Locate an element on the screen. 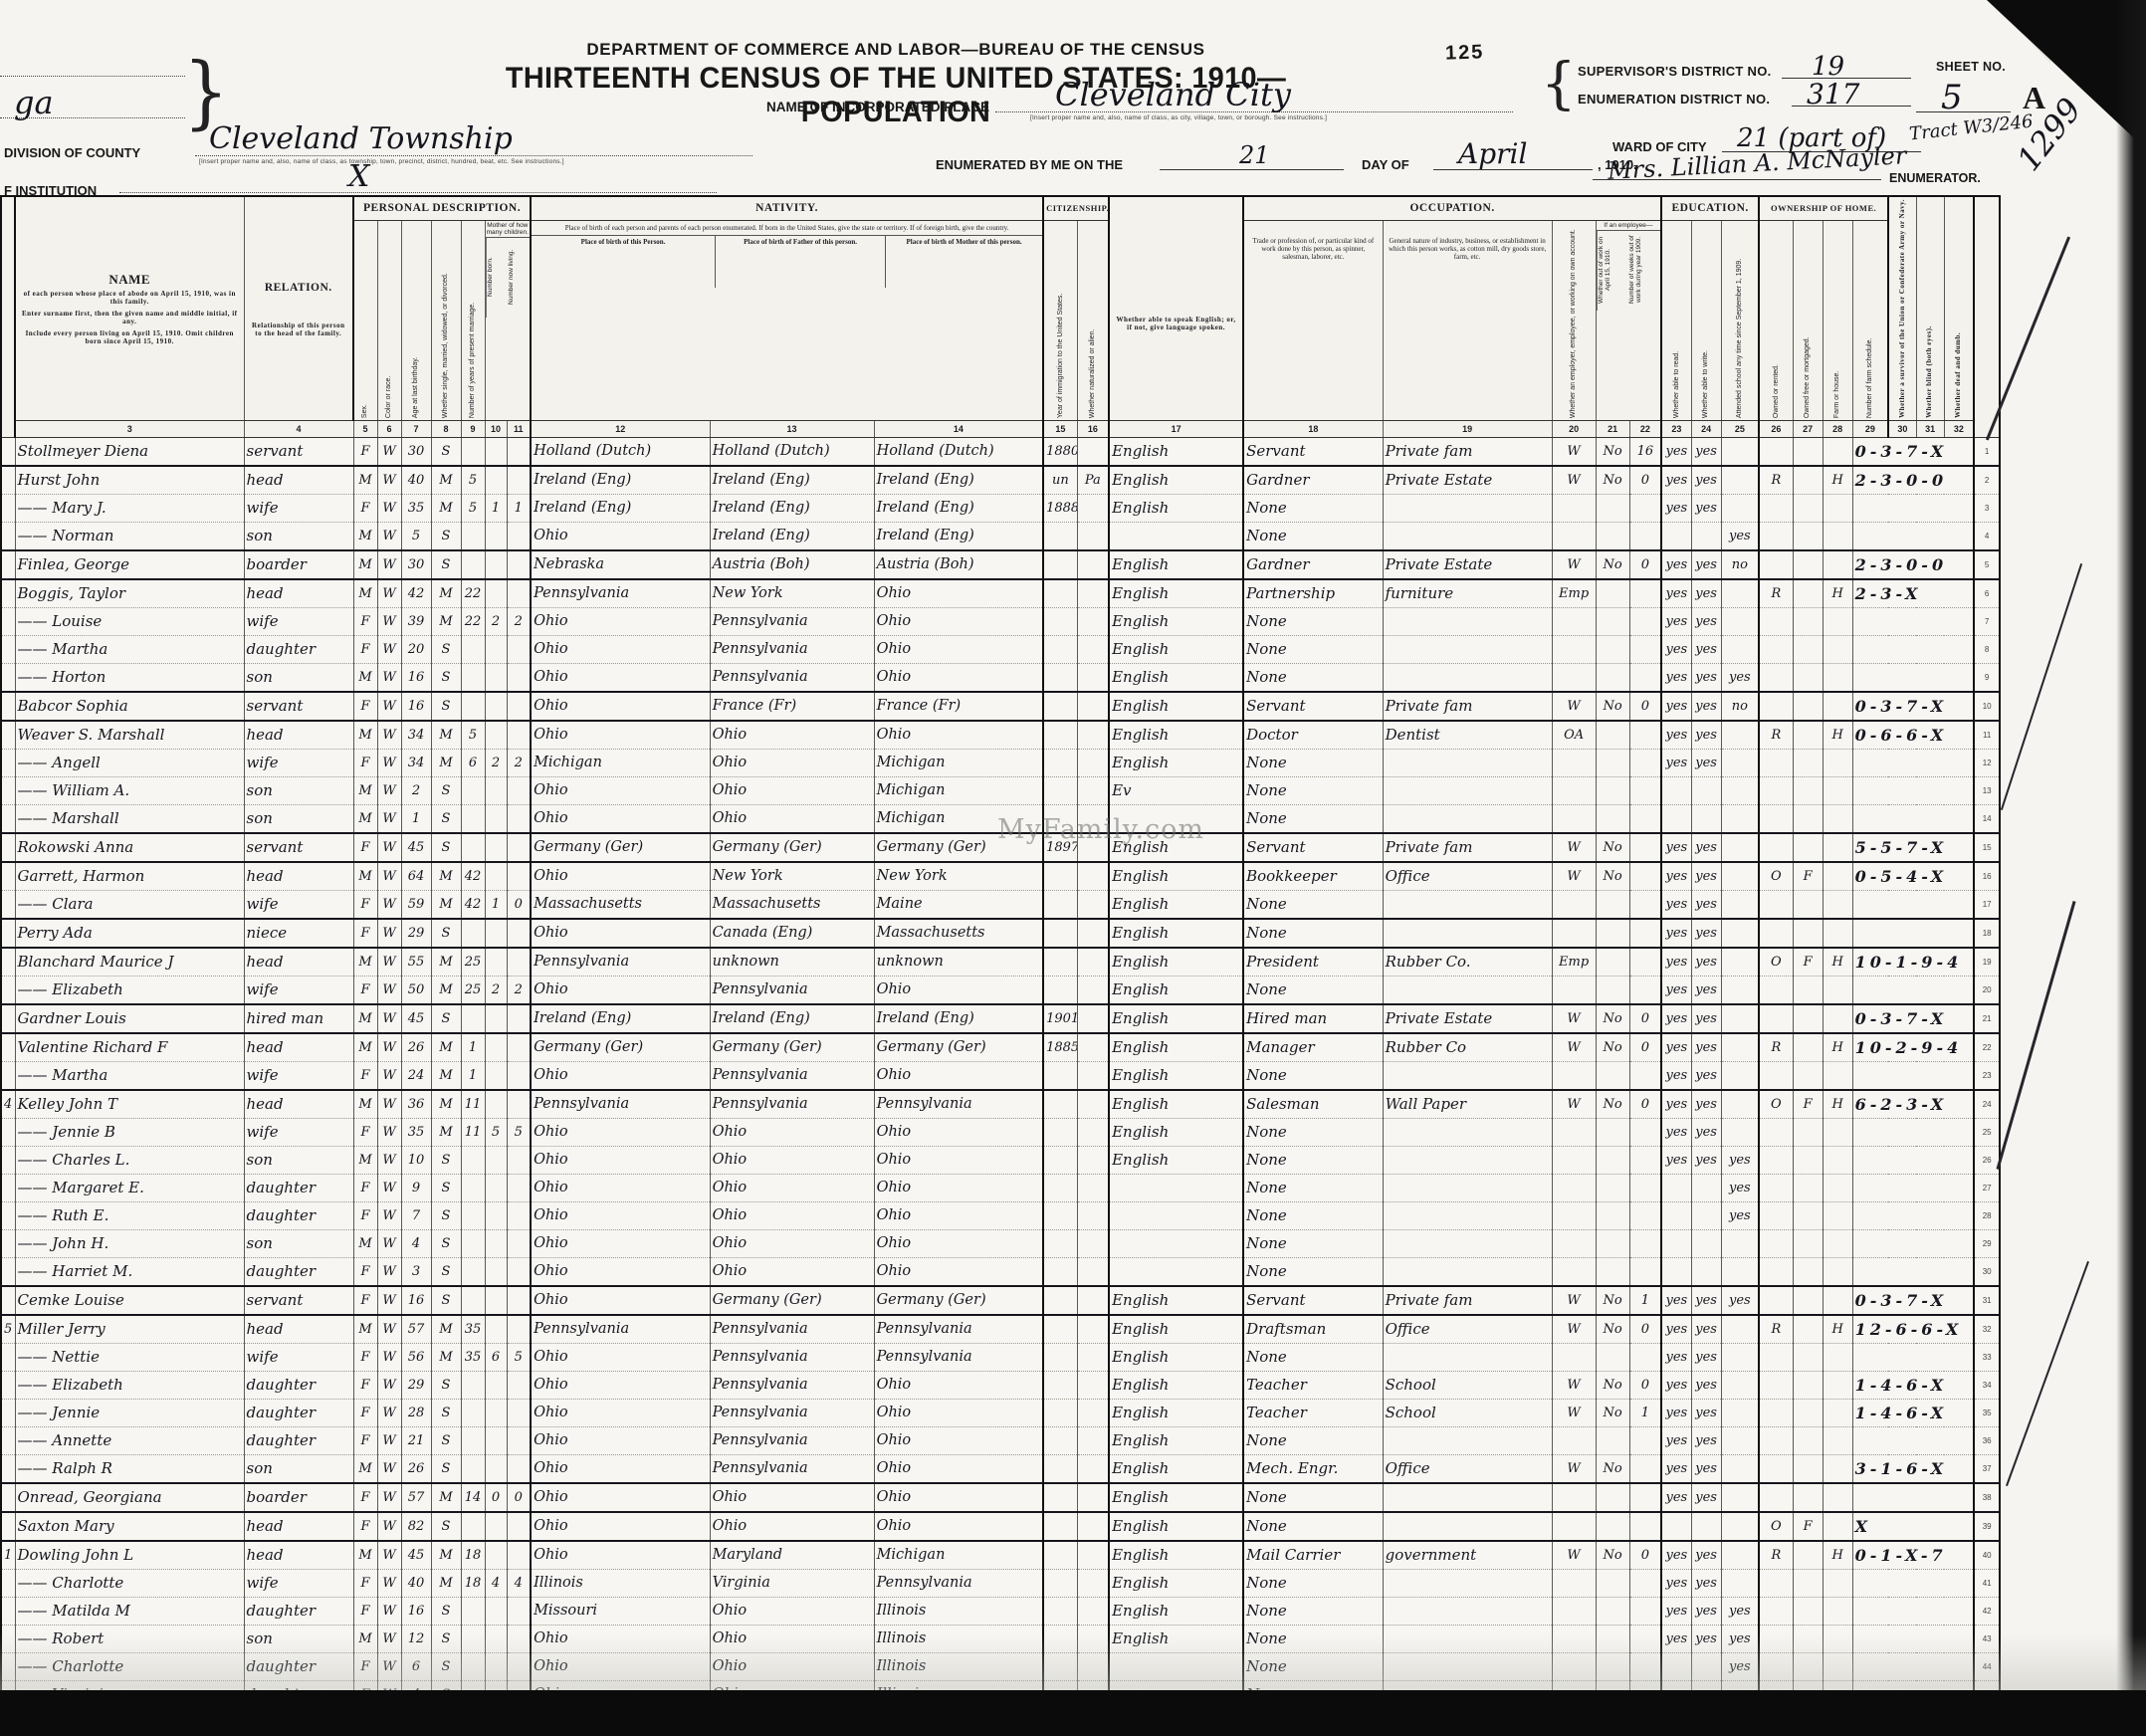 The width and height of the screenshot is (2146, 1736). cell-pb: Pennsylvania is located at coordinates (621, 1329).